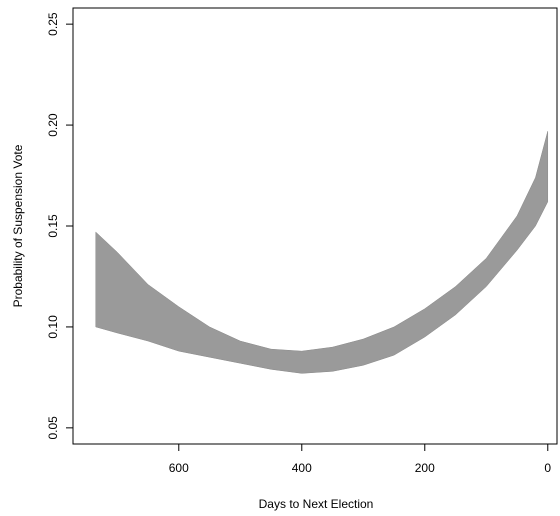 The image size is (560, 516). What do you see at coordinates (316, 504) in the screenshot?
I see `x-axis-label: Days to Next Election` at bounding box center [316, 504].